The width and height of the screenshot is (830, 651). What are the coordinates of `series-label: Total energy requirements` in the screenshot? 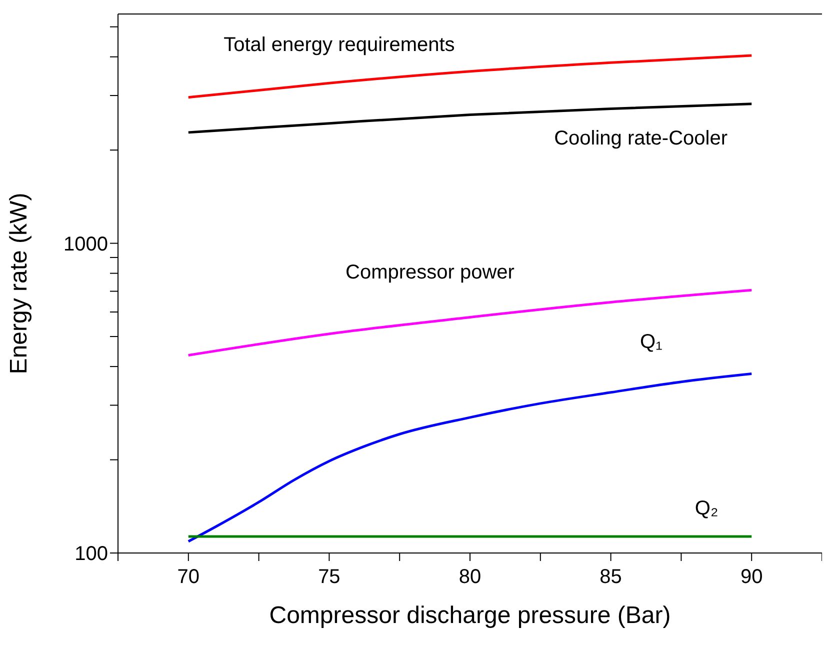 It's located at (339, 45).